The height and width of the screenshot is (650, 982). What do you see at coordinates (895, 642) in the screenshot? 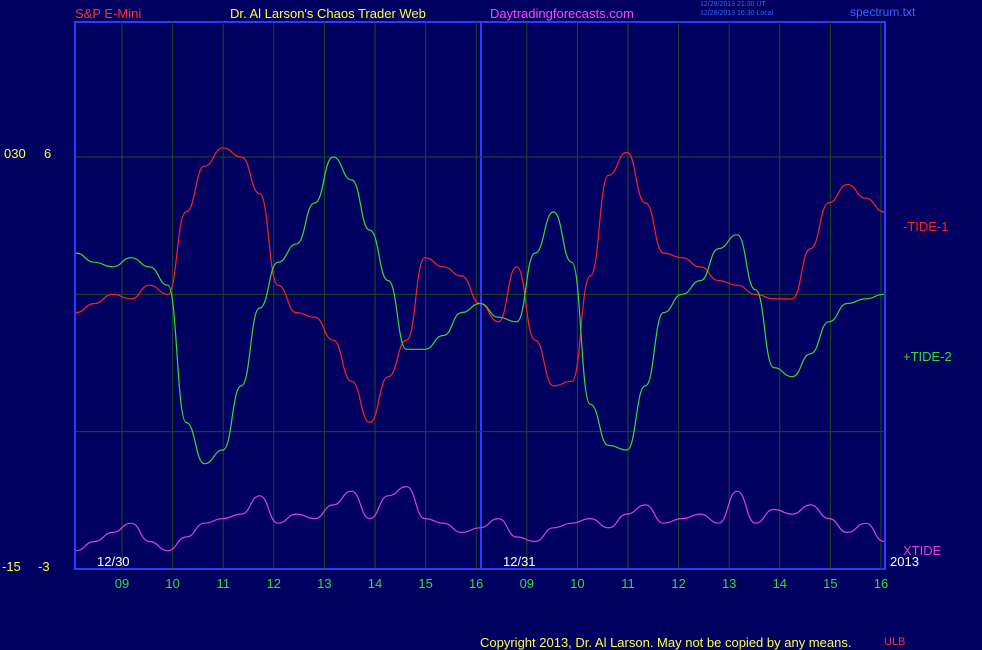
I see `corner-mark: ULB` at bounding box center [895, 642].